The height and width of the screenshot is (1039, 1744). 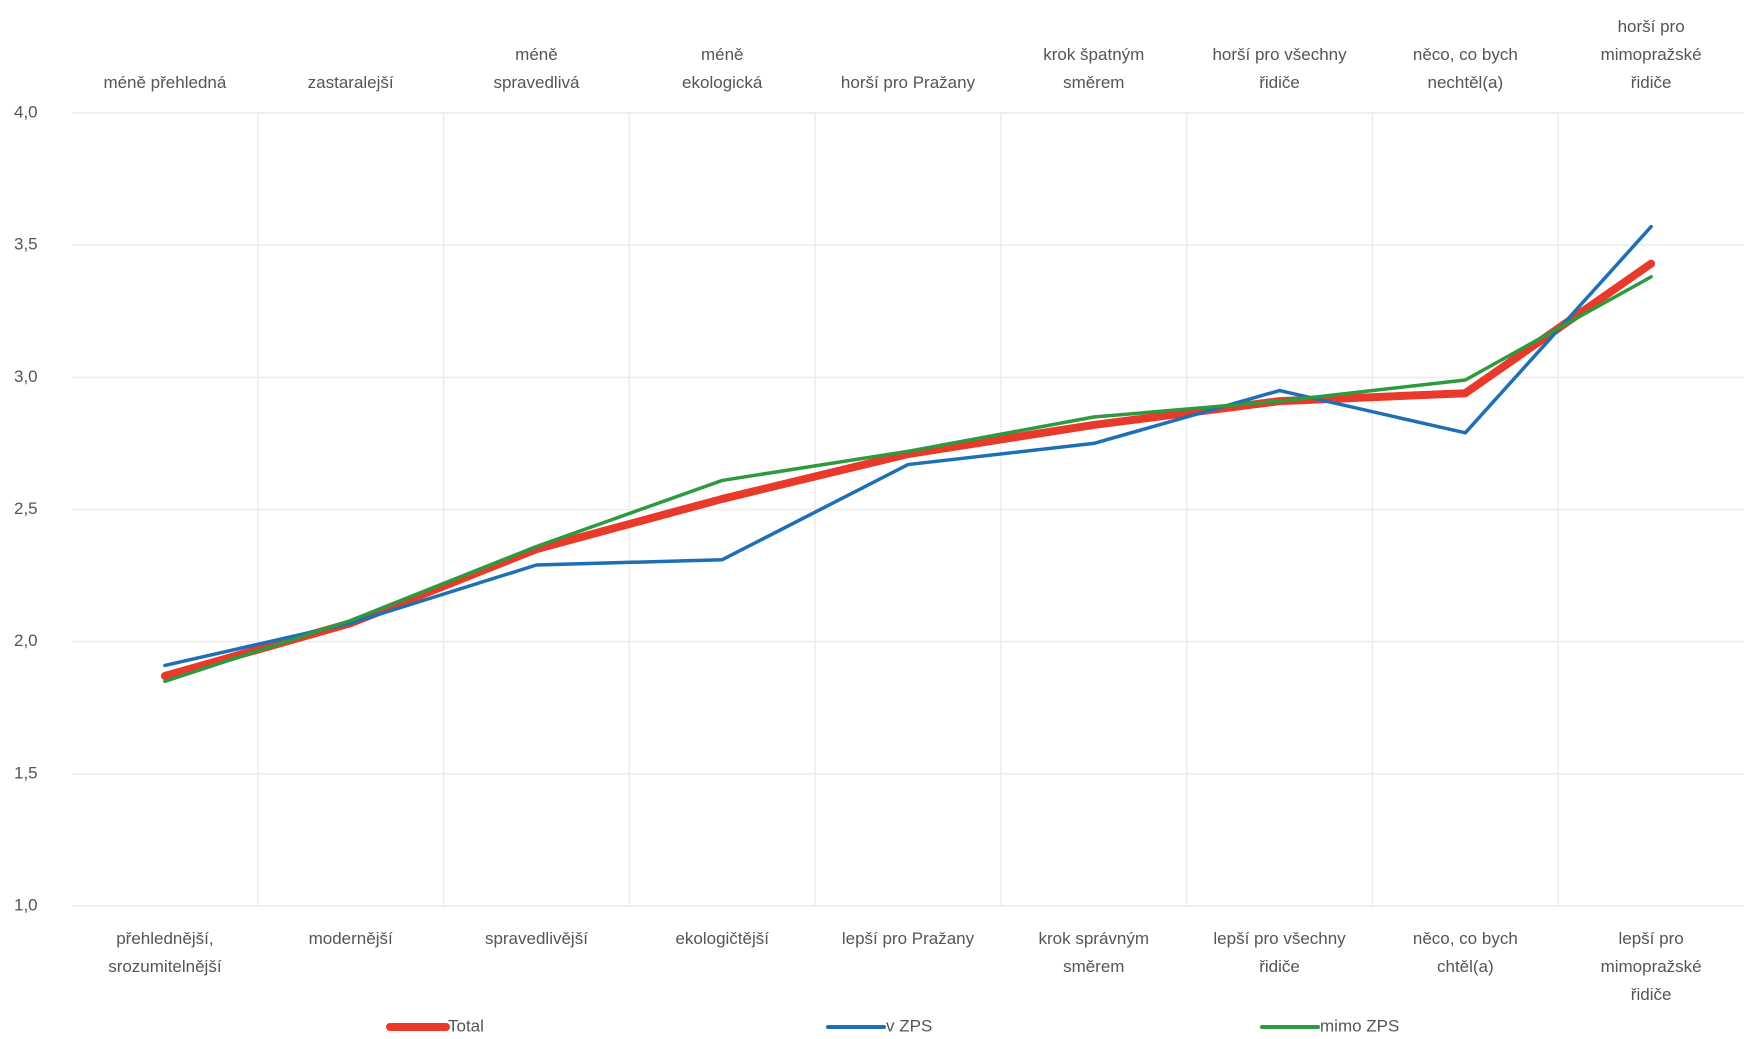 I want to click on y-tick-label: 4,0, so click(x=26, y=111).